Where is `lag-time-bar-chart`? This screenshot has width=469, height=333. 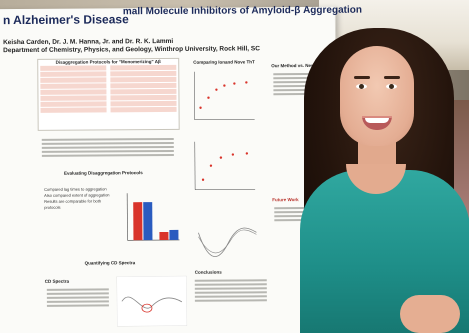
lag-time-bar-chart is located at coordinates (153, 217).